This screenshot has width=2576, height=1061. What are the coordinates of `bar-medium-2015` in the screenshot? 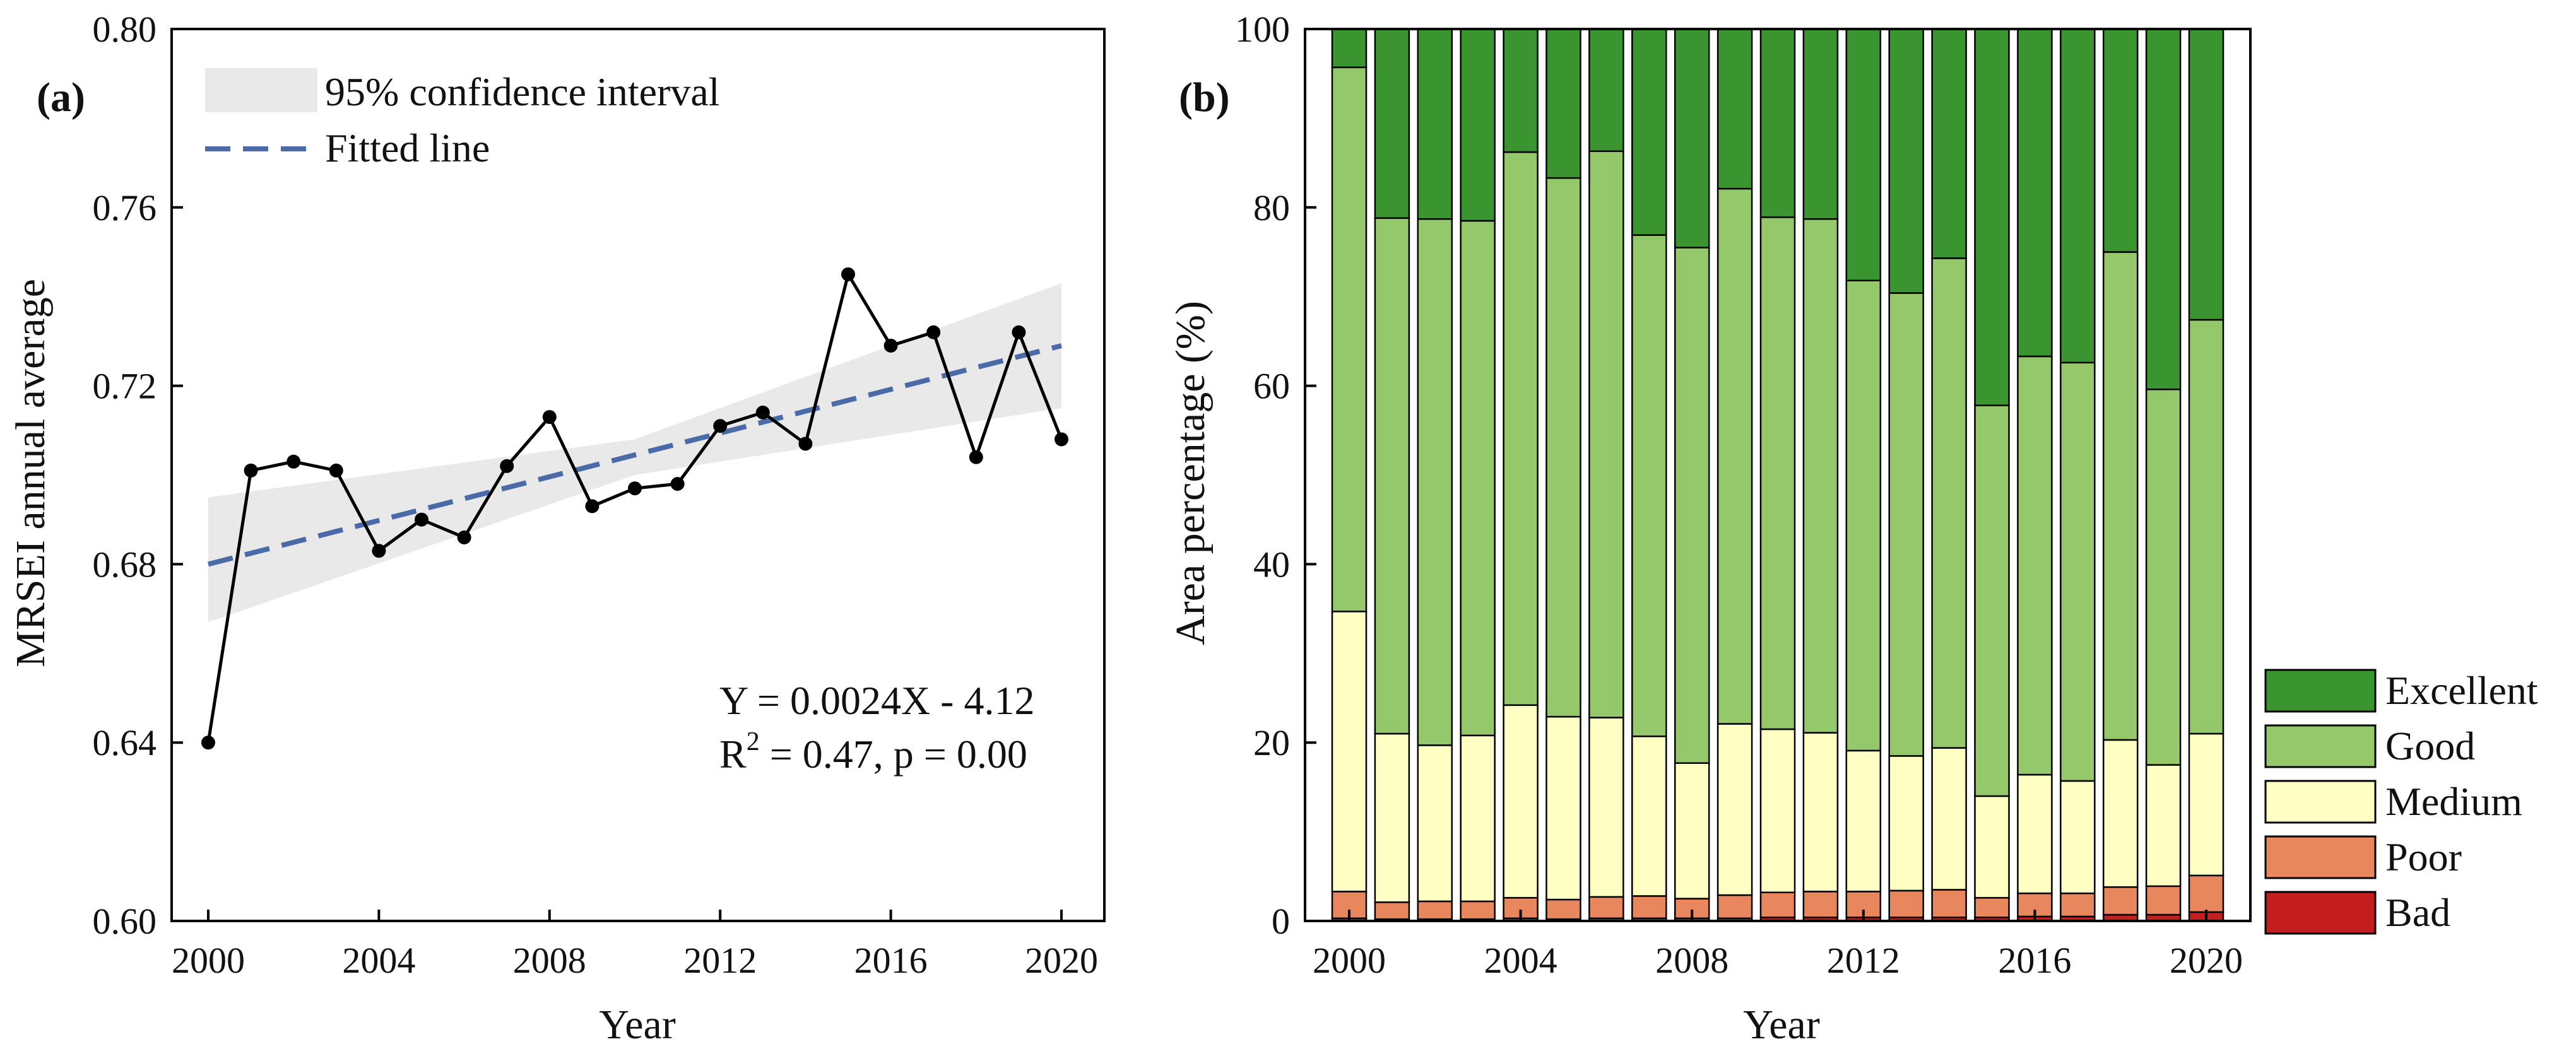 It's located at (1992, 847).